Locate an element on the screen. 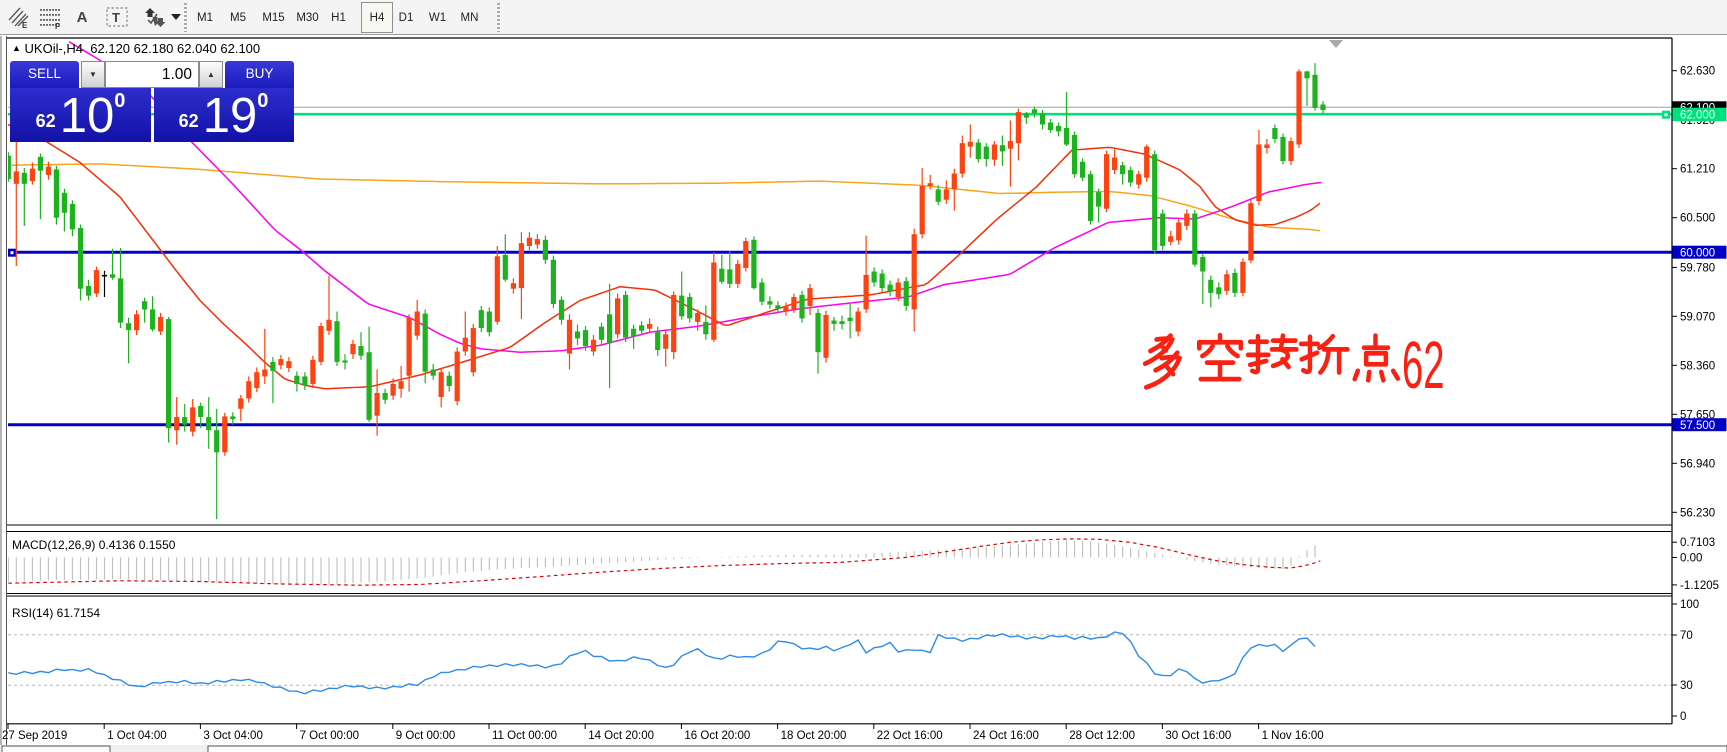 The image size is (1727, 752). svg-text: 59.070 is located at coordinates (1697, 317).